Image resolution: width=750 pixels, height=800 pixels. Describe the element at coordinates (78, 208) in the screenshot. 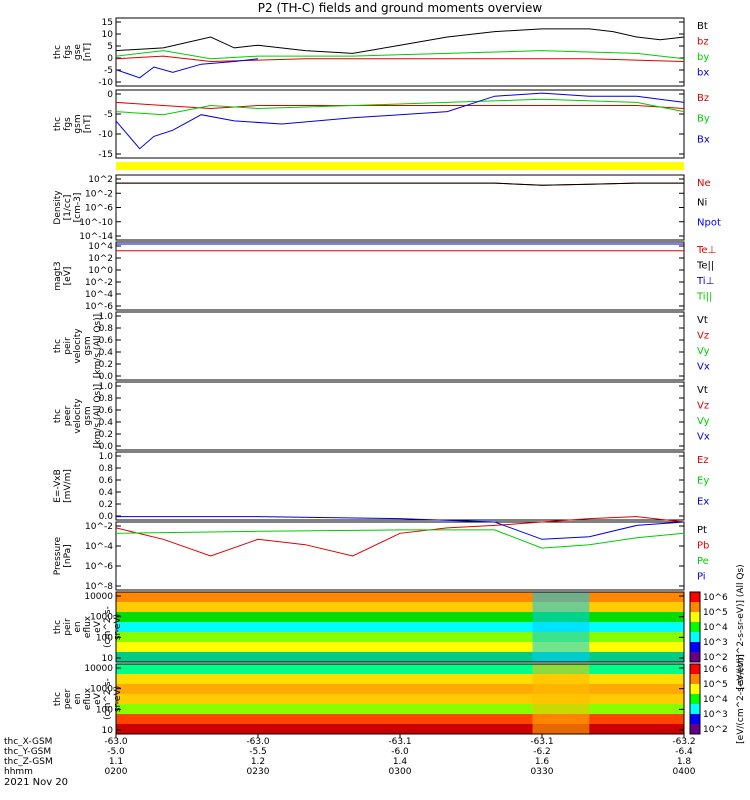

I see `y-axis-label-line: [cm-3]` at that location.